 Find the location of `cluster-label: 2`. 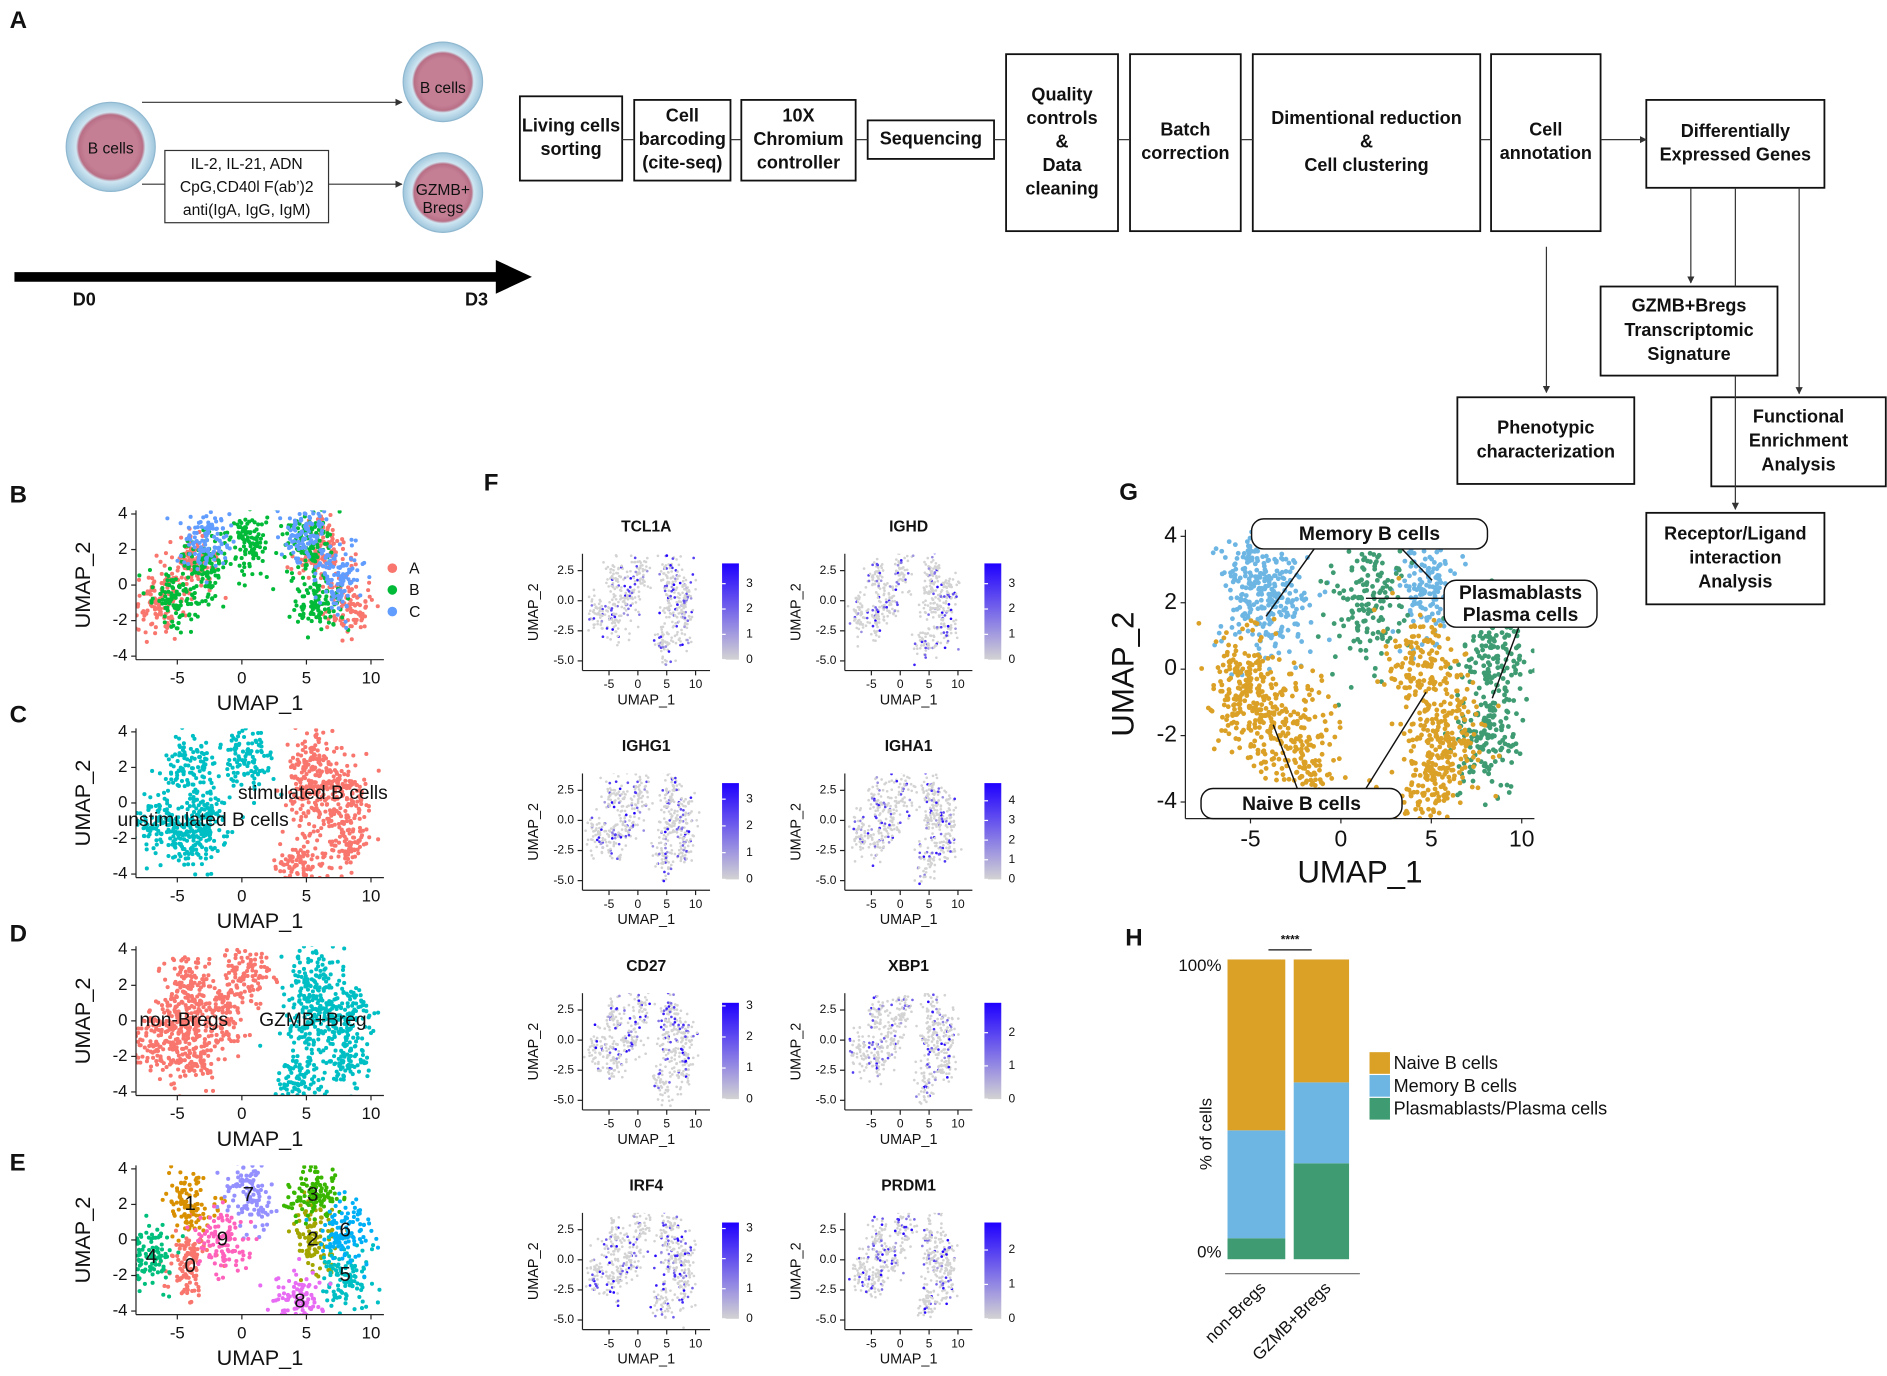

cluster-label: 2 is located at coordinates (312, 1238).